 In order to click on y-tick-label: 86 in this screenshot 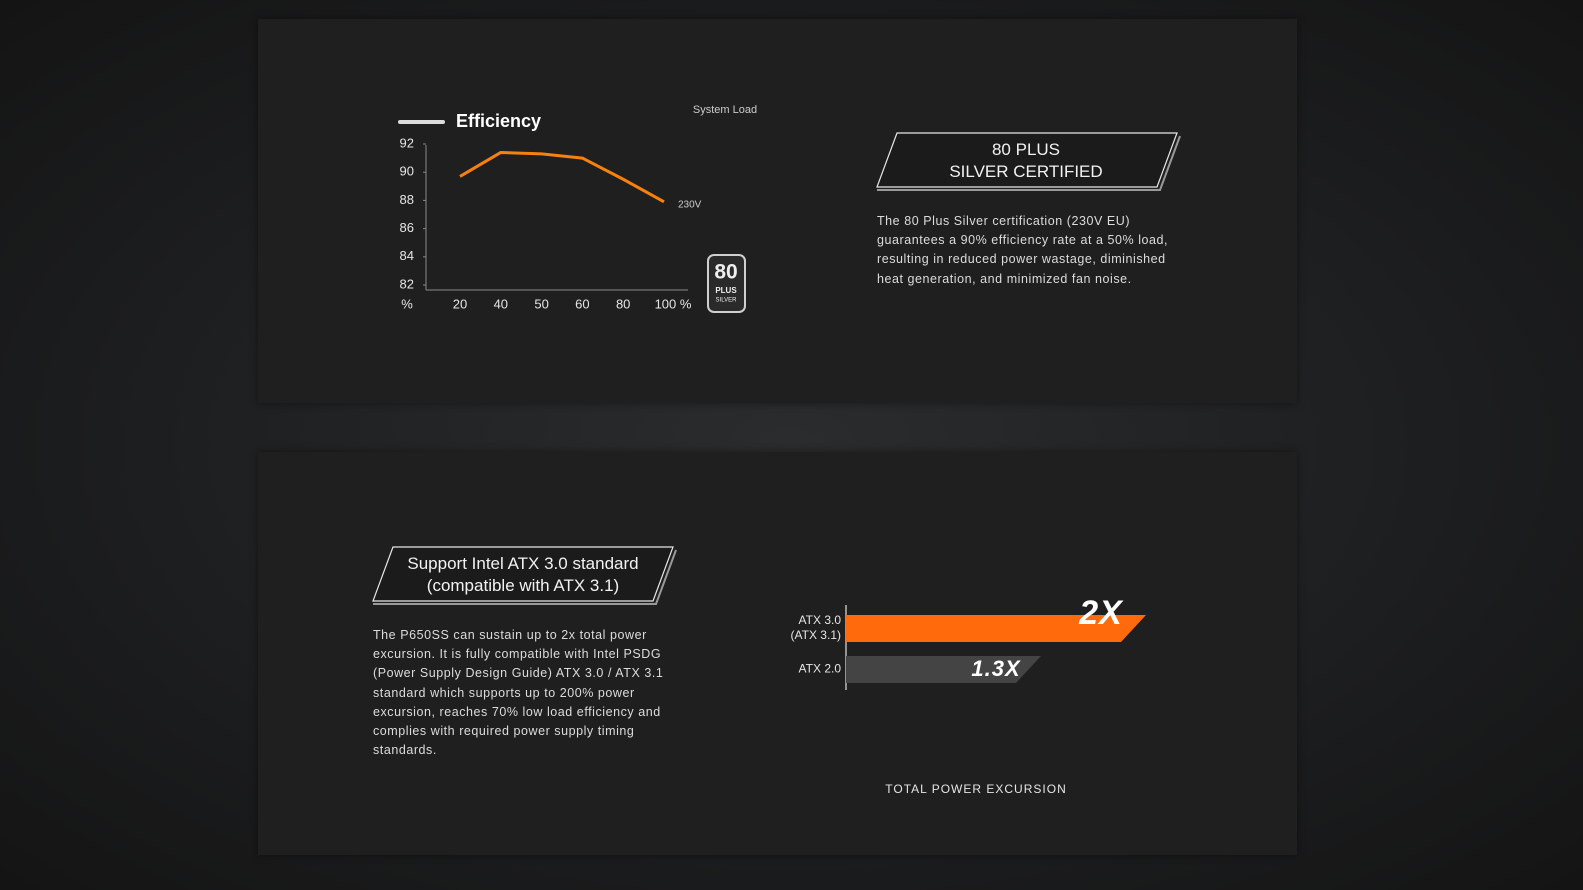, I will do `click(407, 227)`.